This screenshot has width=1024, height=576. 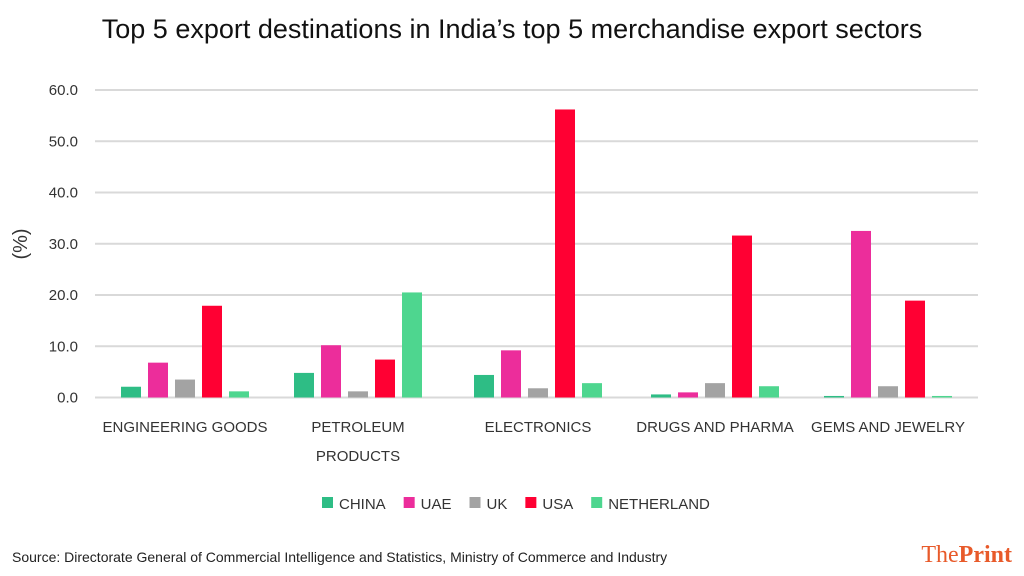 I want to click on legend-swatch-china, so click(x=327, y=502).